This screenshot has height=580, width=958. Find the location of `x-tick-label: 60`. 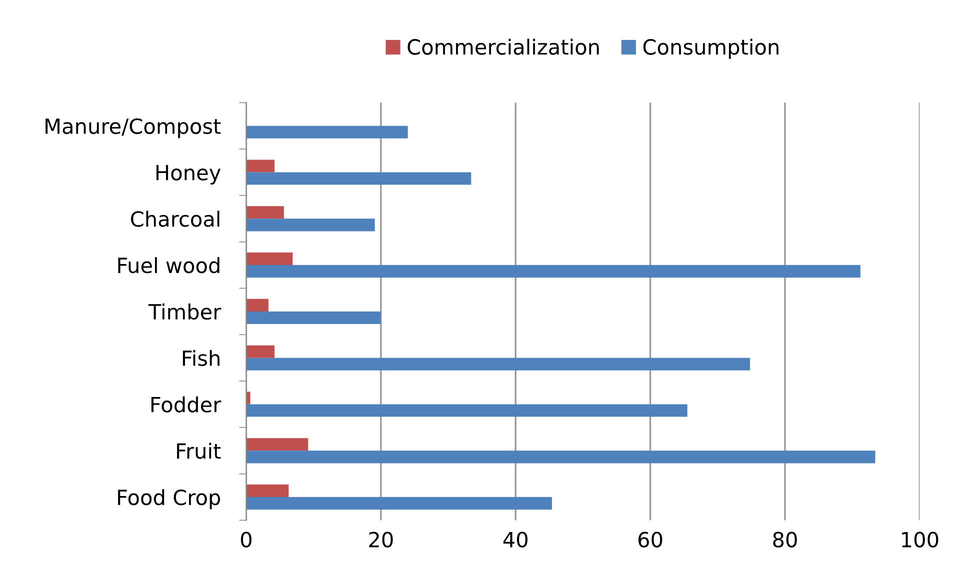

x-tick-label: 60 is located at coordinates (650, 540).